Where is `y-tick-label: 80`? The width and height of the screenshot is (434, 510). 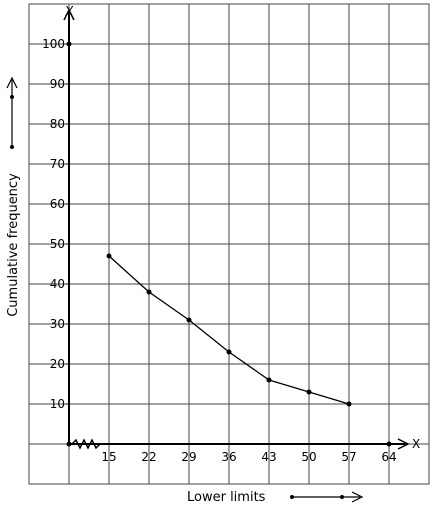 y-tick-label: 80 is located at coordinates (57, 124).